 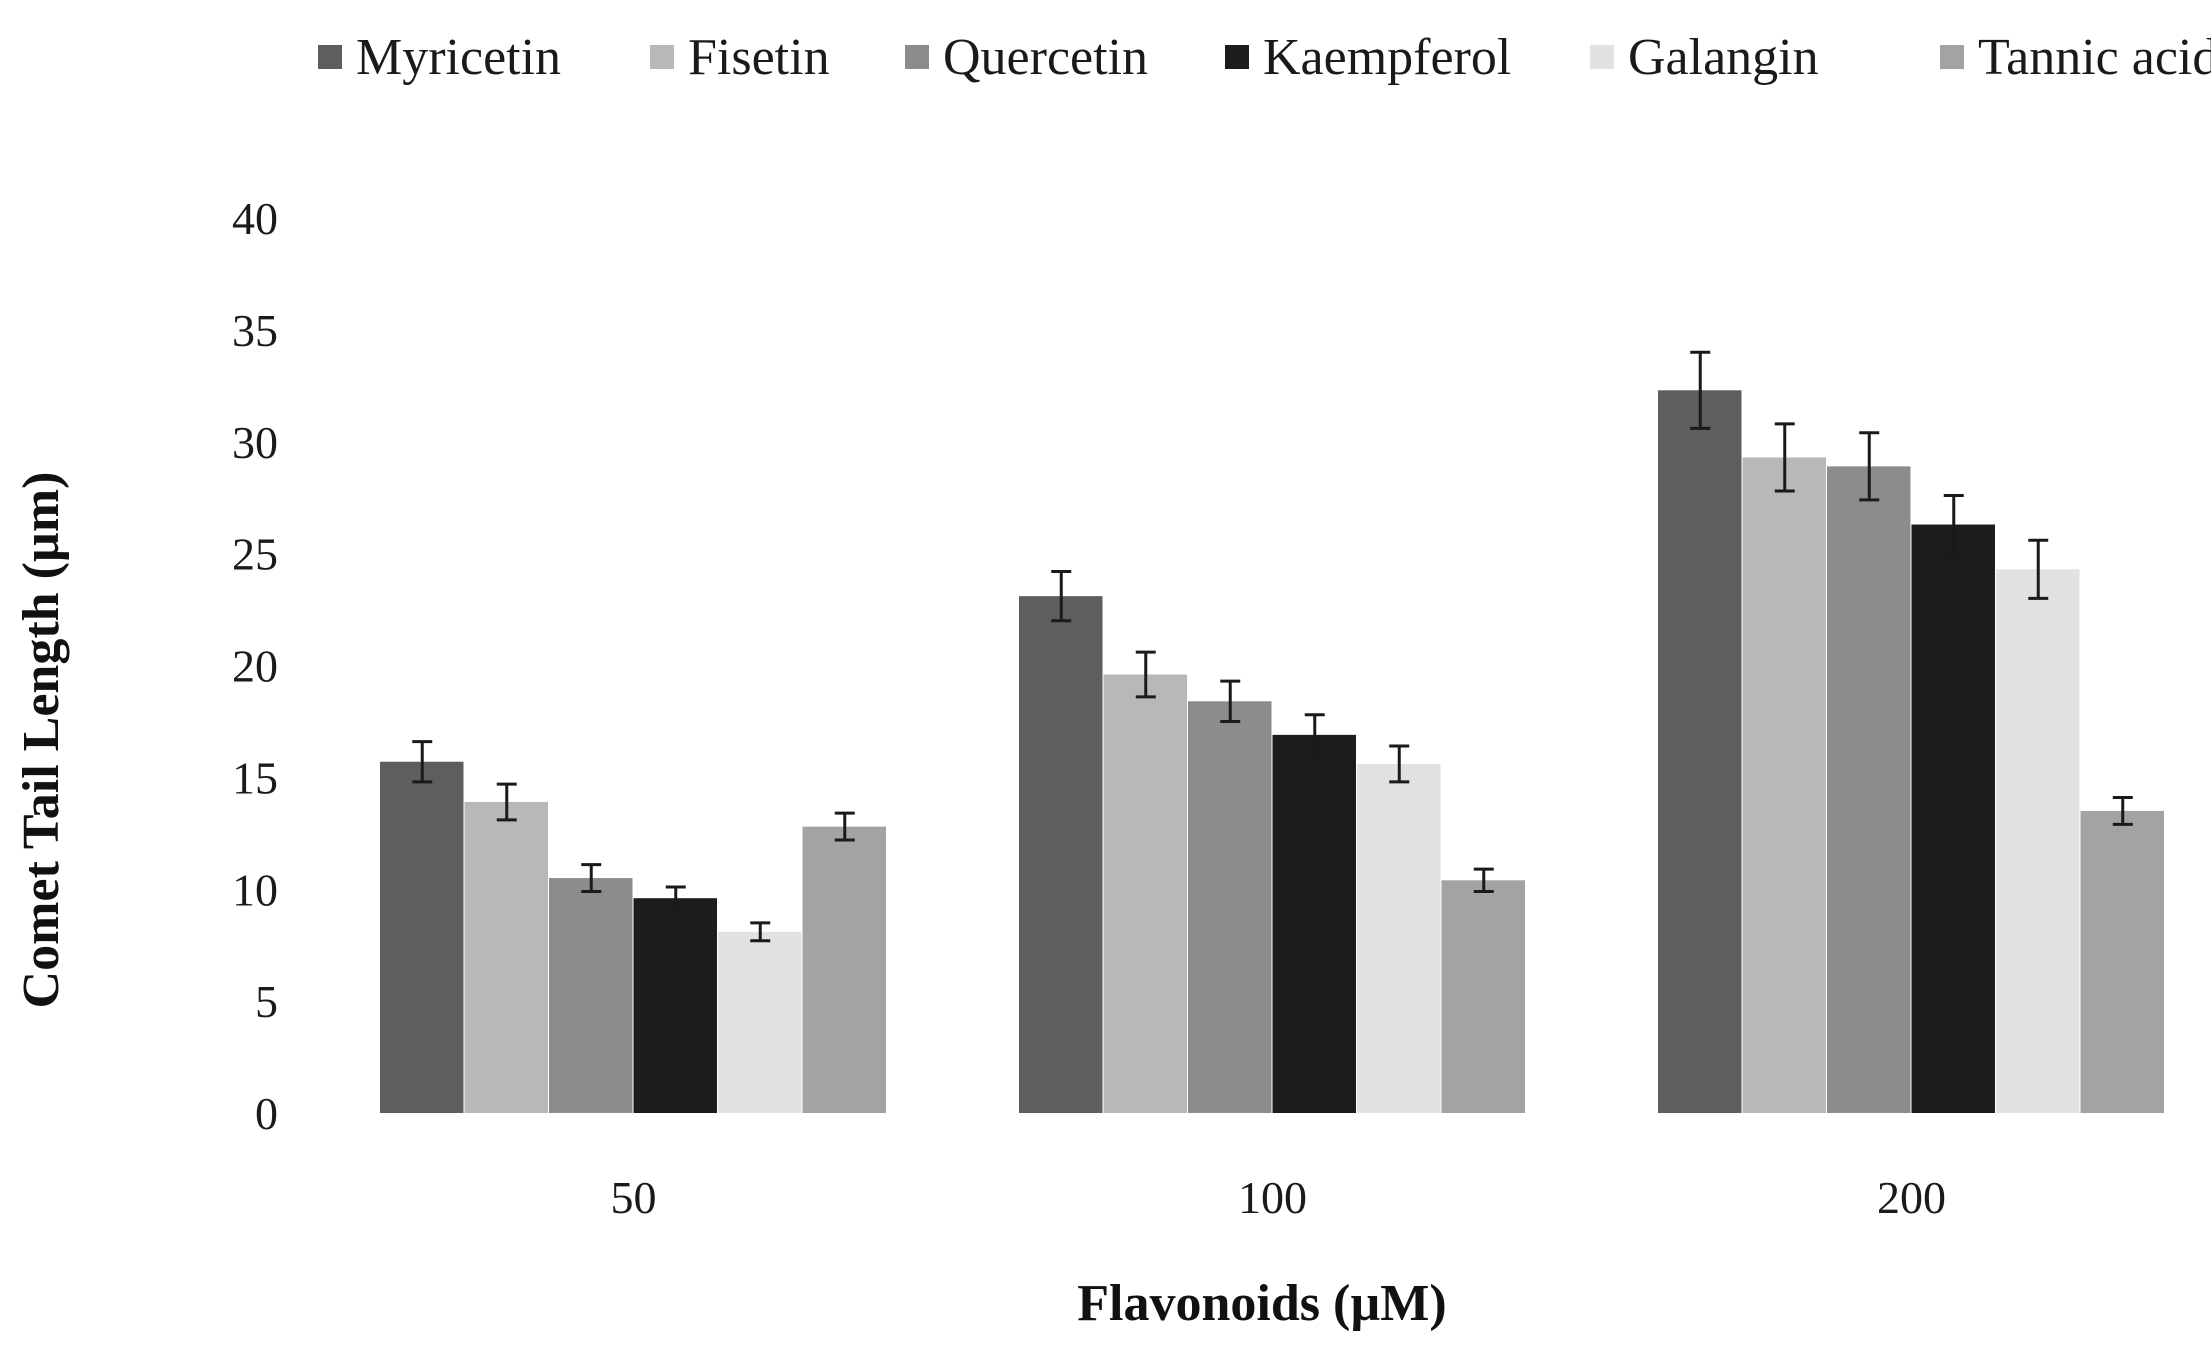 I want to click on y-tick-label: 30, so click(x=255, y=442).